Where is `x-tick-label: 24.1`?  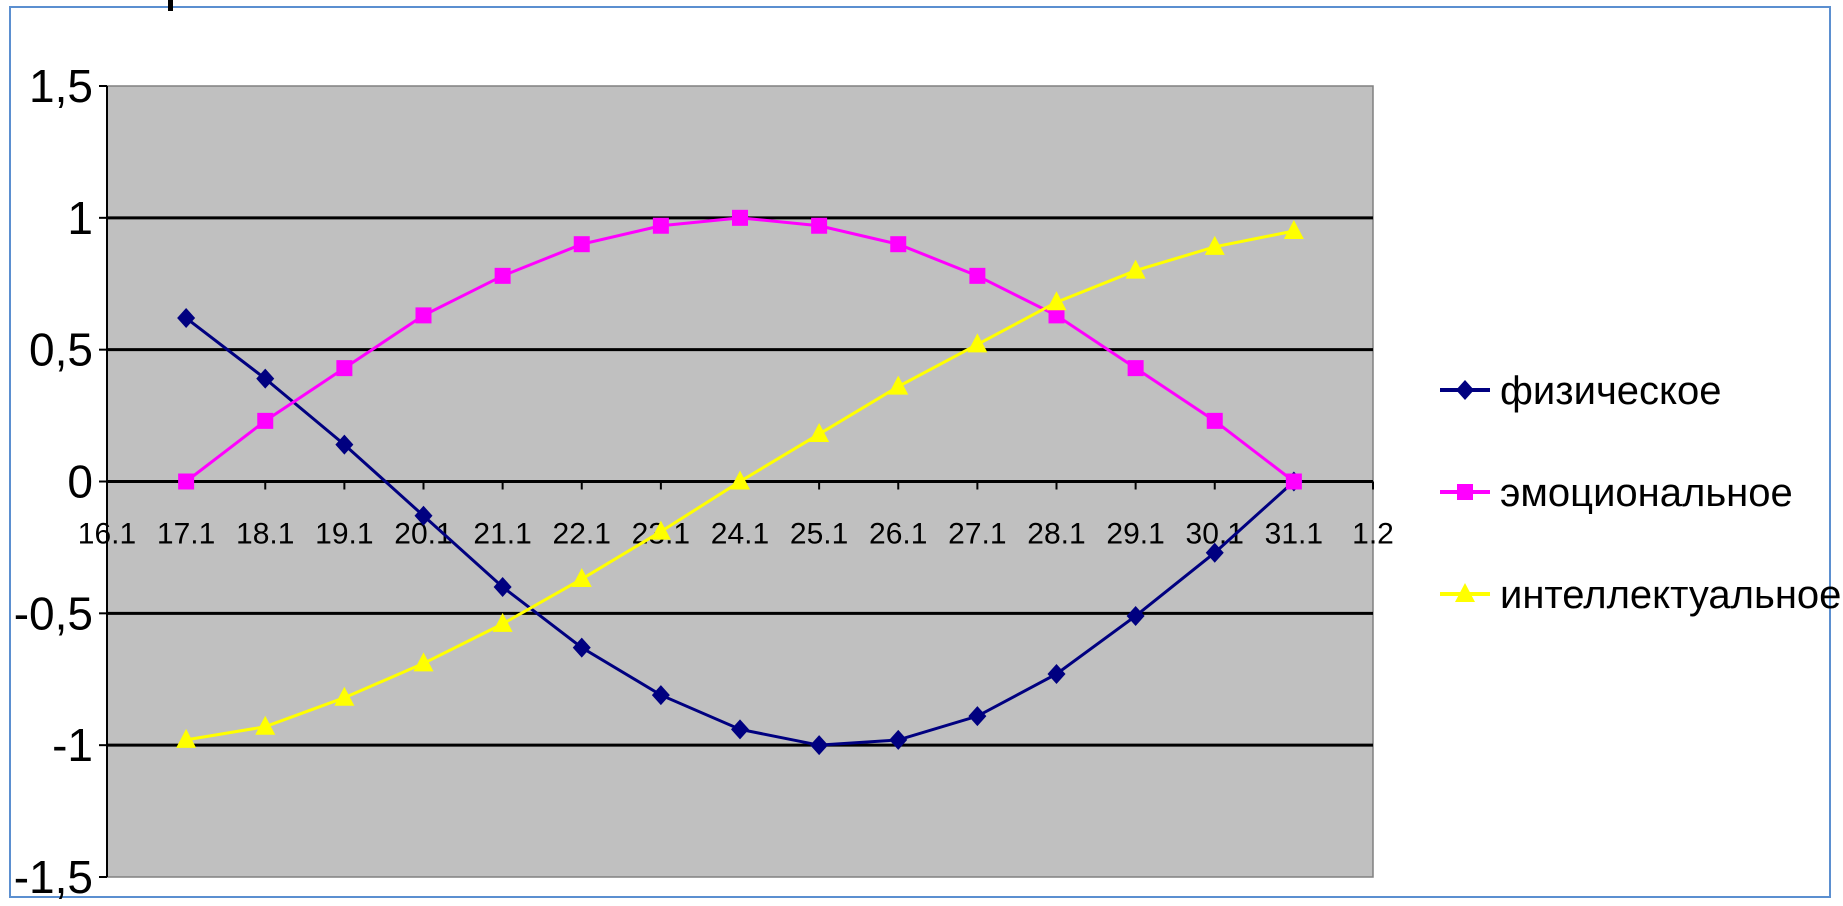
x-tick-label: 24.1 is located at coordinates (740, 534).